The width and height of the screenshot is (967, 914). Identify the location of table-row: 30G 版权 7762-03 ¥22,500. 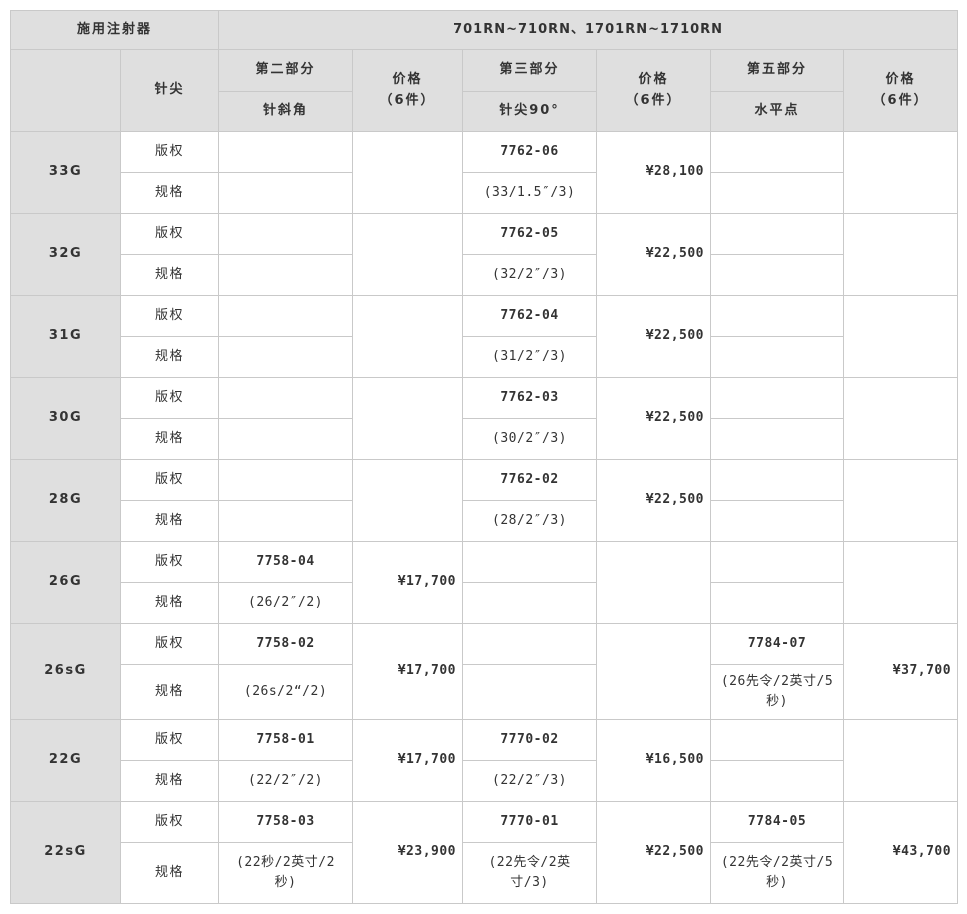
(484, 418).